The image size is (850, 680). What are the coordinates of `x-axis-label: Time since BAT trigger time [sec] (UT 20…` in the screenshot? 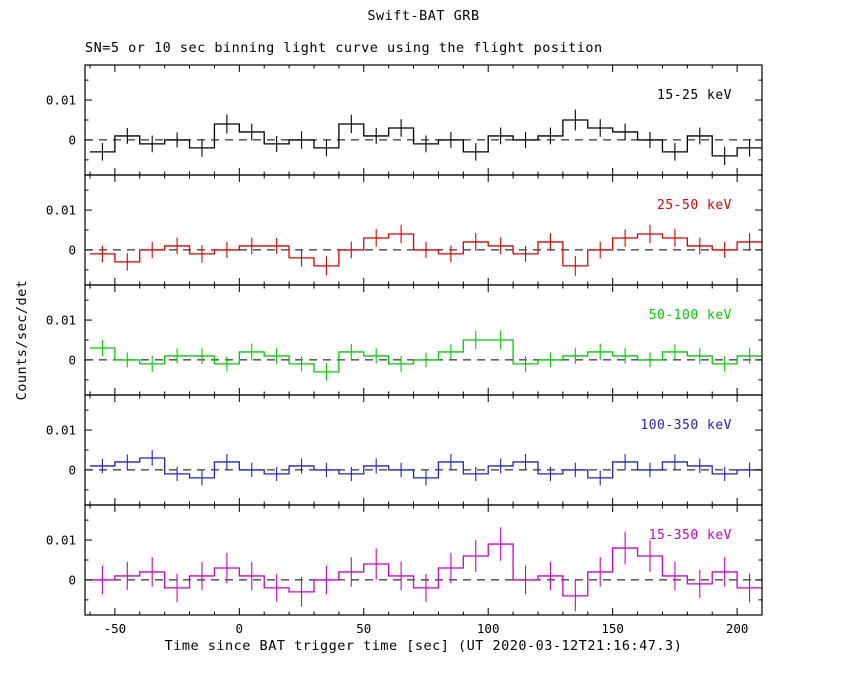 It's located at (423, 646).